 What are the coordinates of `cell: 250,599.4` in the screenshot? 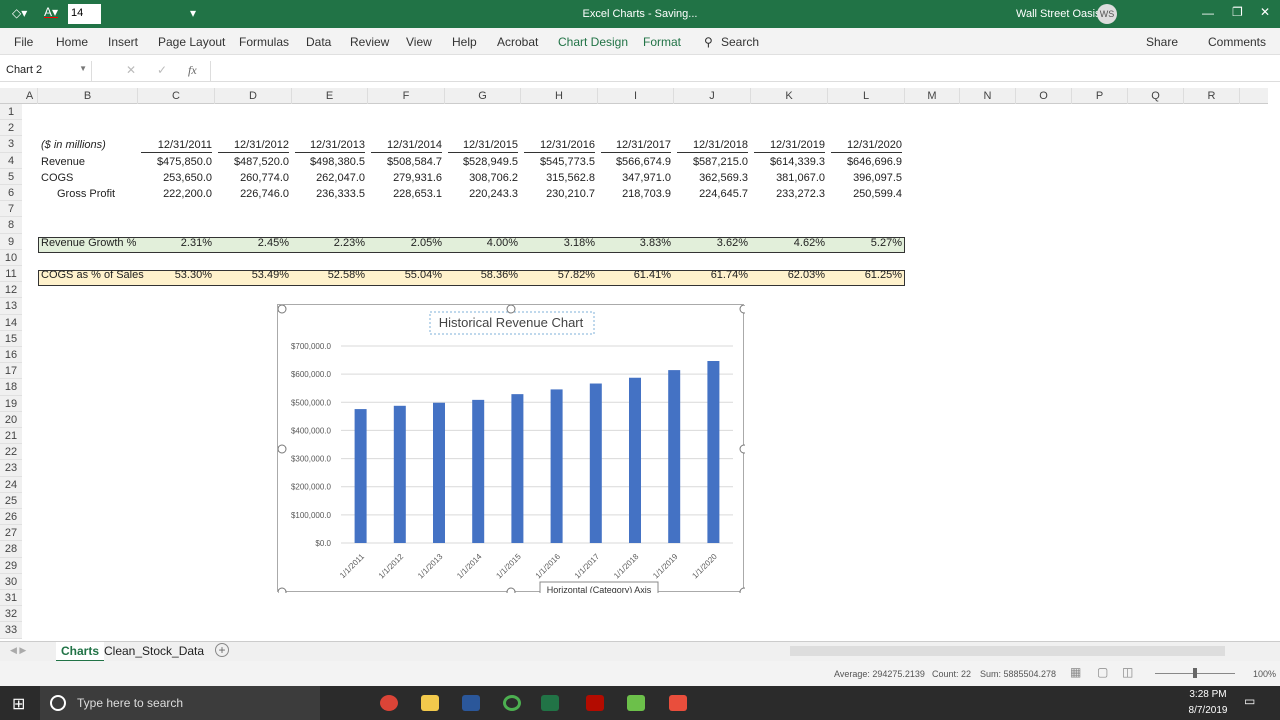 It's located at (877, 194).